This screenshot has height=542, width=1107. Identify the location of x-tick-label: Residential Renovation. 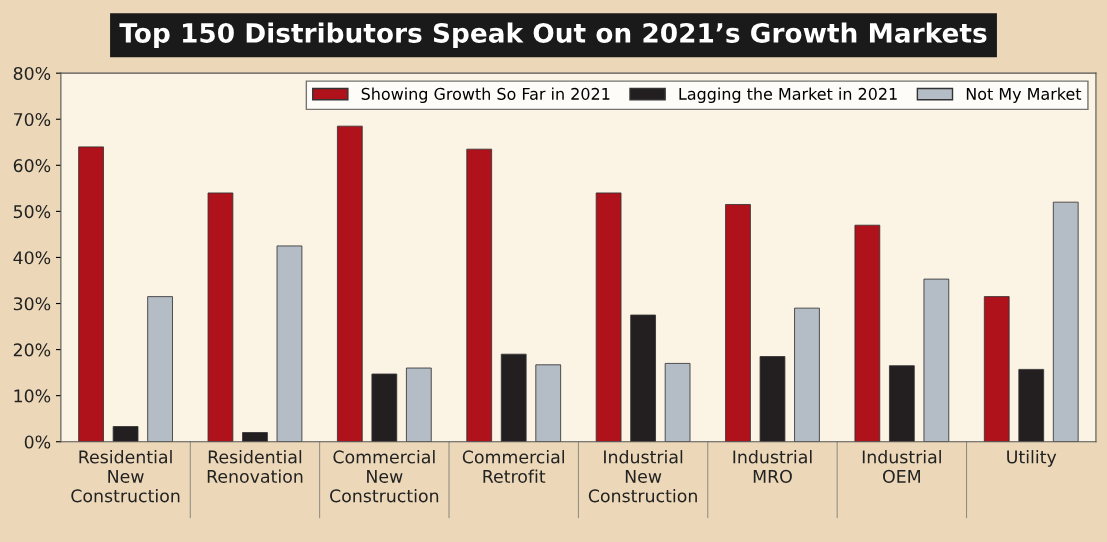
(255, 466).